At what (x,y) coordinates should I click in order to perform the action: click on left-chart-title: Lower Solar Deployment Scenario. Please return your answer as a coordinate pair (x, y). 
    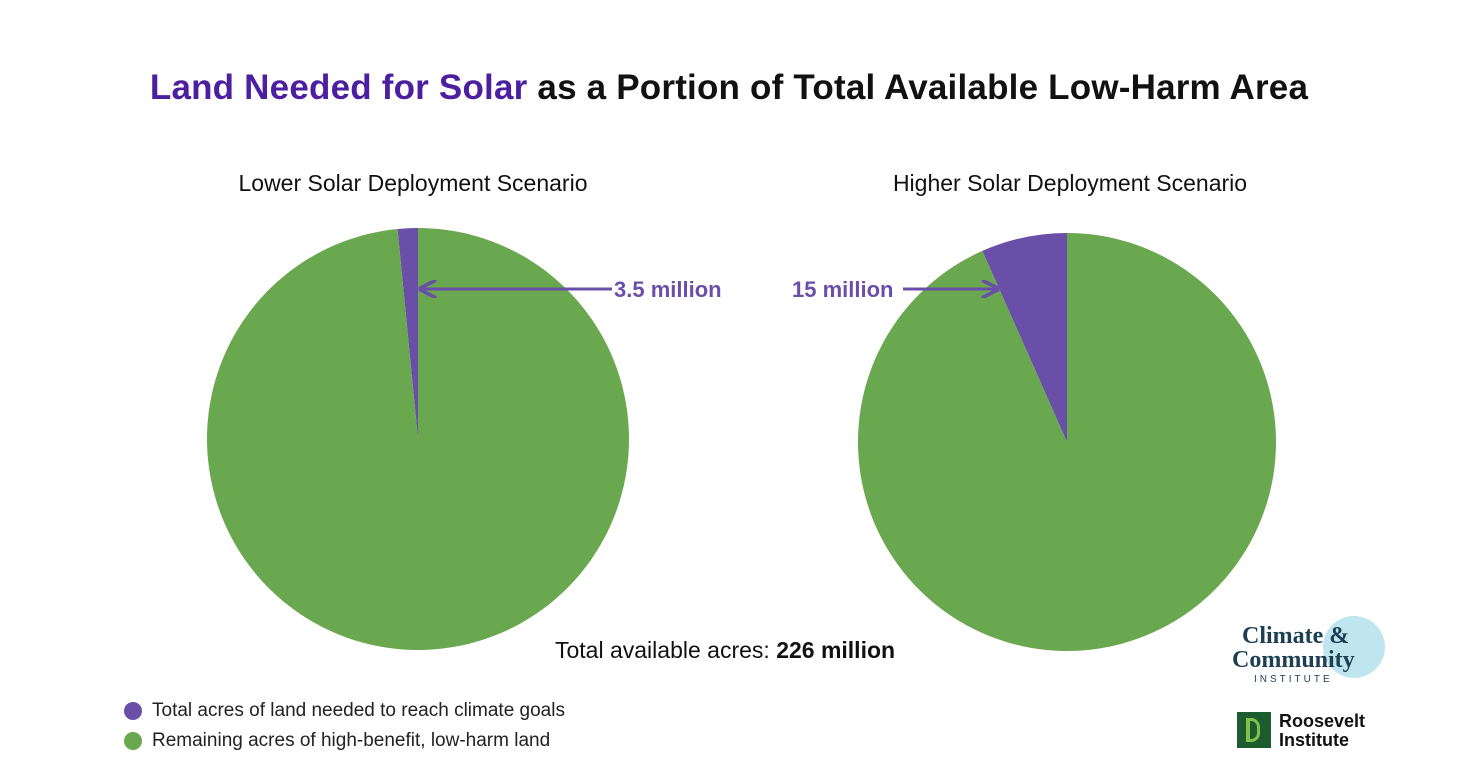
    Looking at the image, I should click on (413, 183).